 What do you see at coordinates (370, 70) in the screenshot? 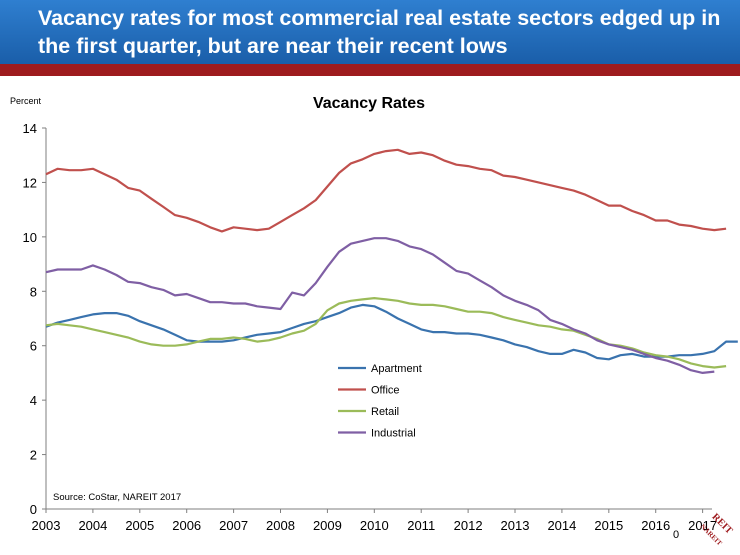
I see `accent-bar` at bounding box center [370, 70].